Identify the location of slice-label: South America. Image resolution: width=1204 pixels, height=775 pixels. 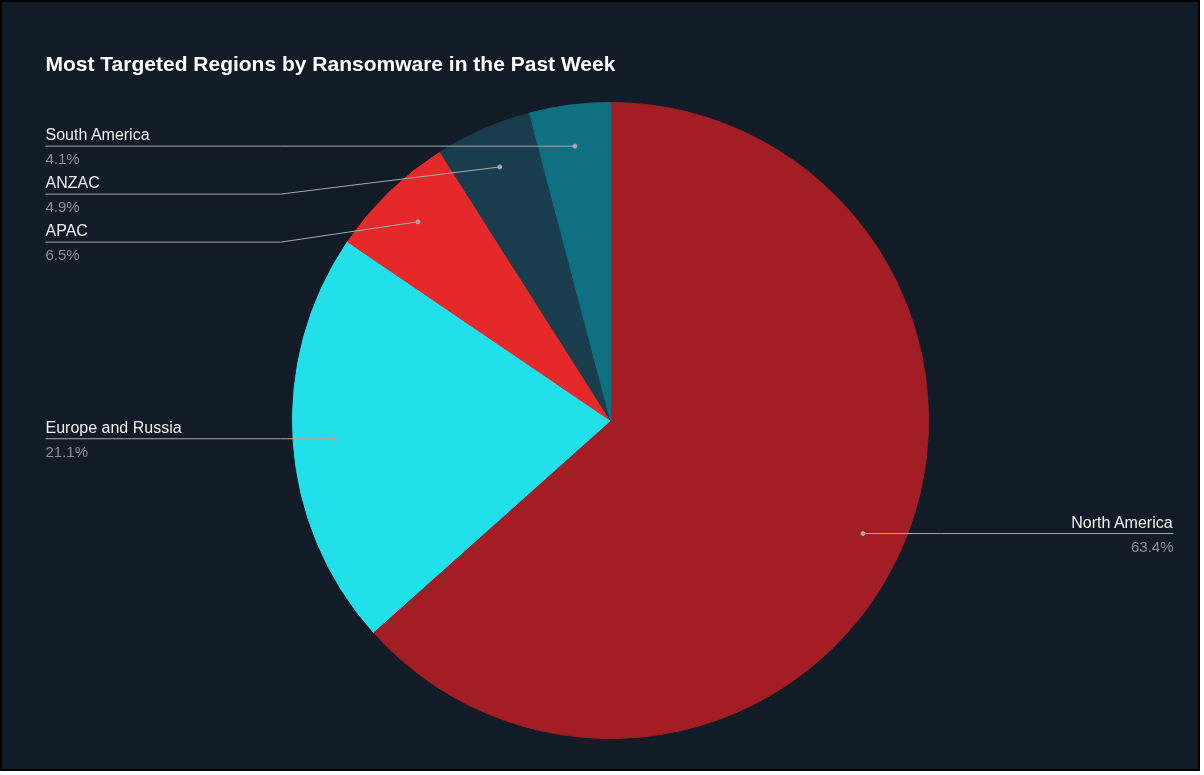
(97, 135).